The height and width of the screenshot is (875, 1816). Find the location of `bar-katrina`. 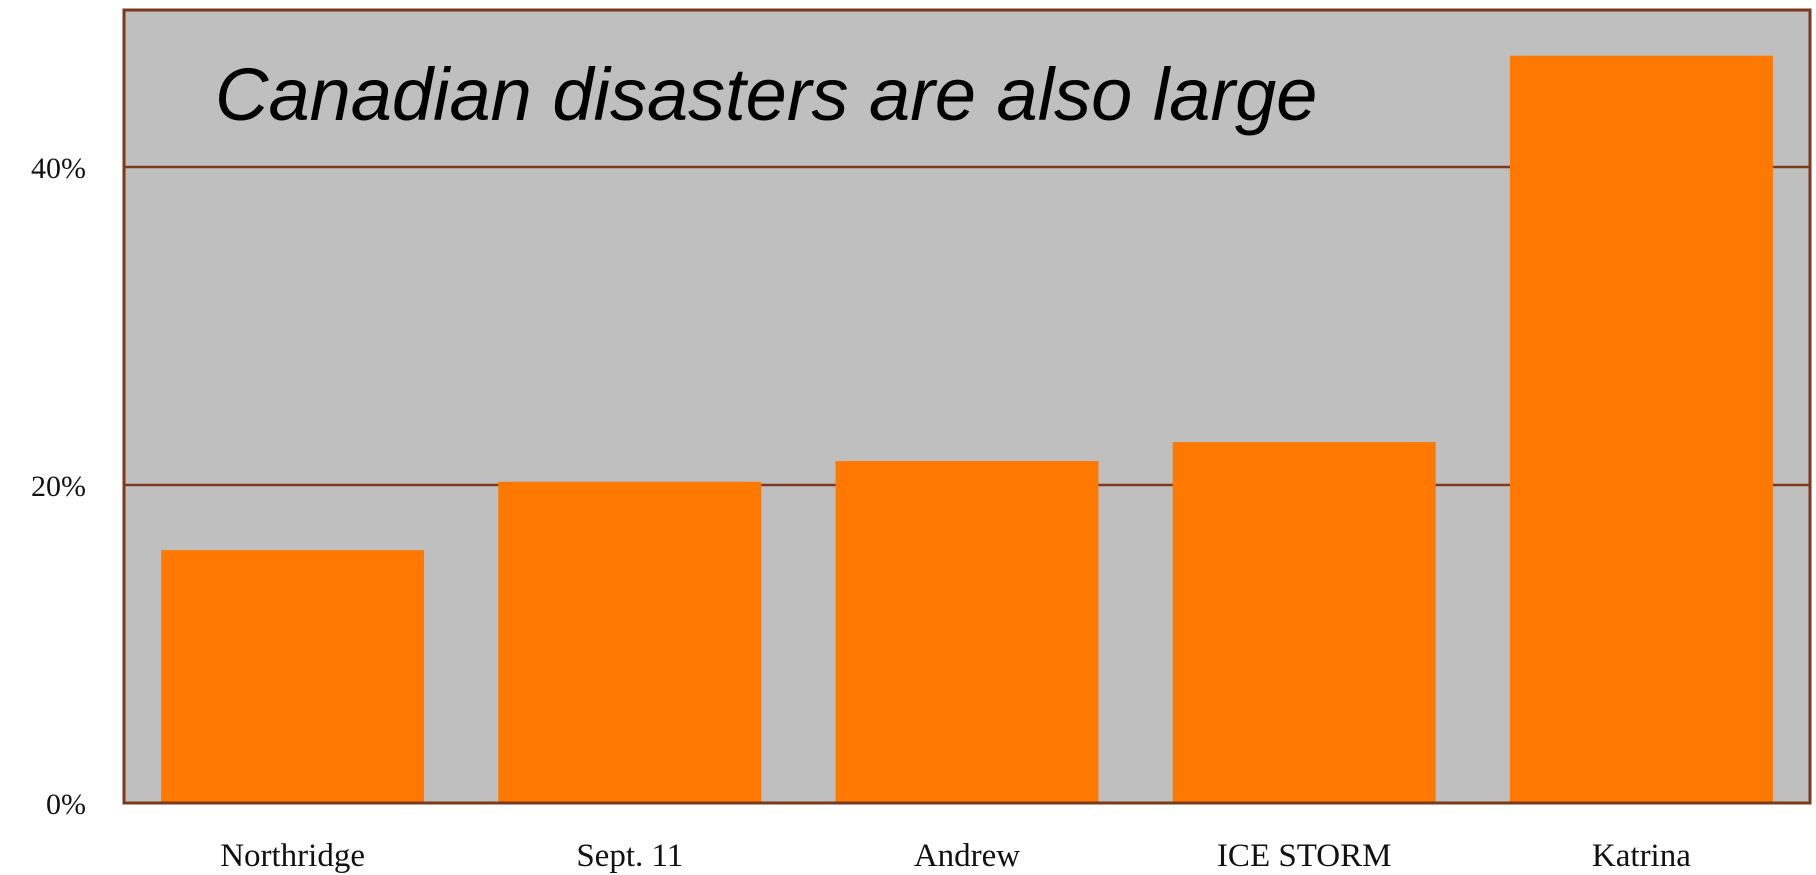

bar-katrina is located at coordinates (1641, 429).